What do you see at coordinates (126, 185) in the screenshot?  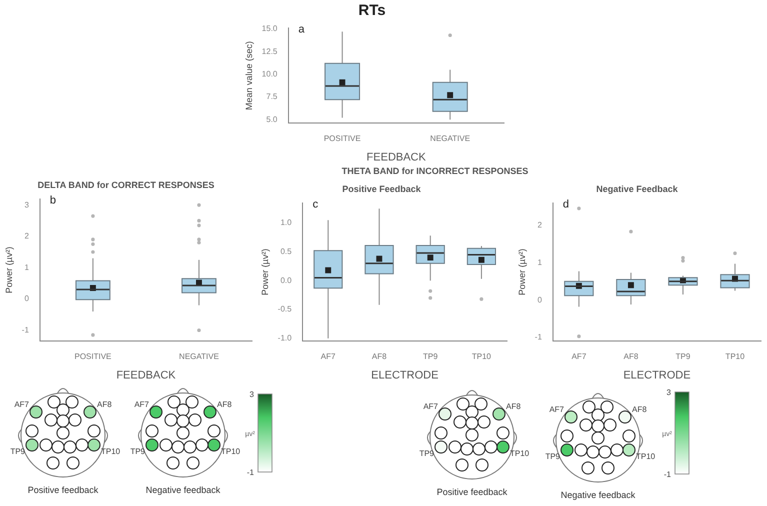 I see `chart-title: DELTA BAND for CORRECT RESPONSES` at bounding box center [126, 185].